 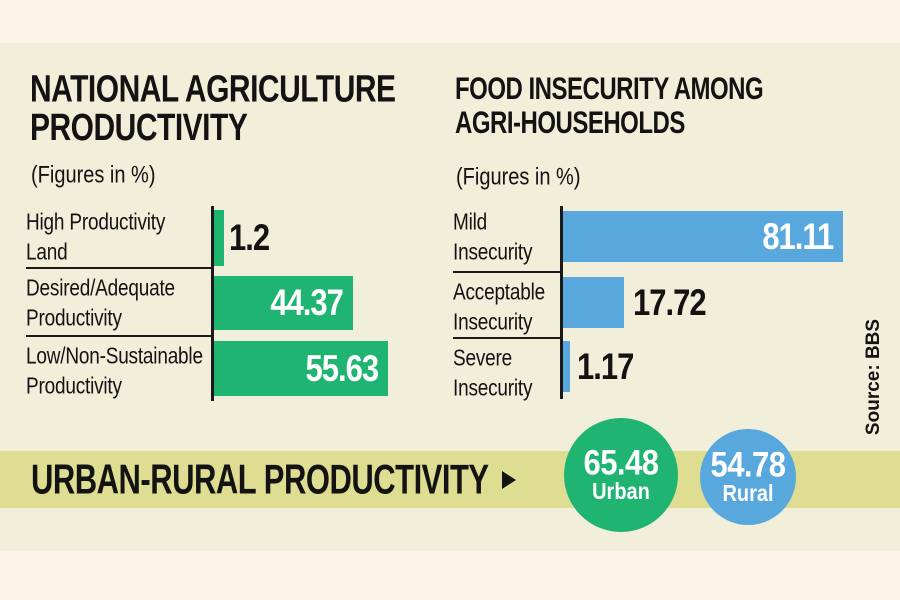 I want to click on left-chart-row-label: Desired/Adequate Productivity, so click(x=119, y=303).